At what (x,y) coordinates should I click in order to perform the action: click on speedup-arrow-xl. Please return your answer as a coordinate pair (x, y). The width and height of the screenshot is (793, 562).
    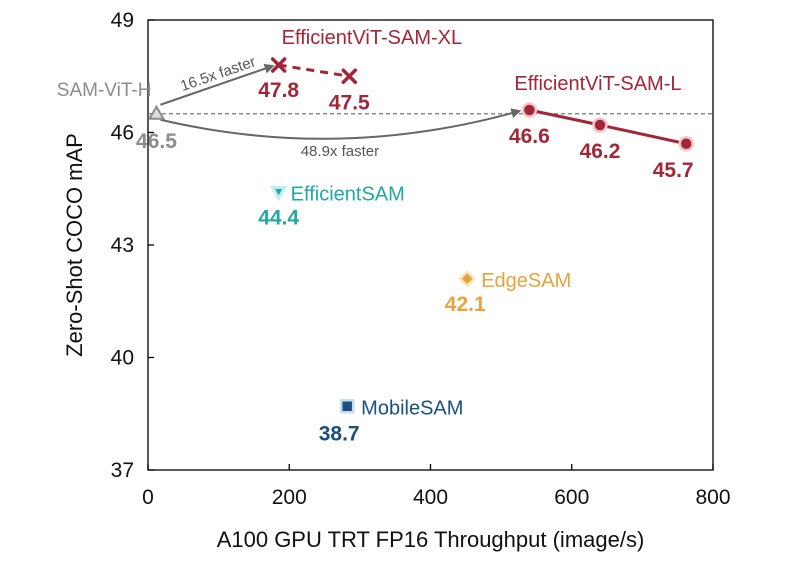
    Looking at the image, I should click on (217, 84).